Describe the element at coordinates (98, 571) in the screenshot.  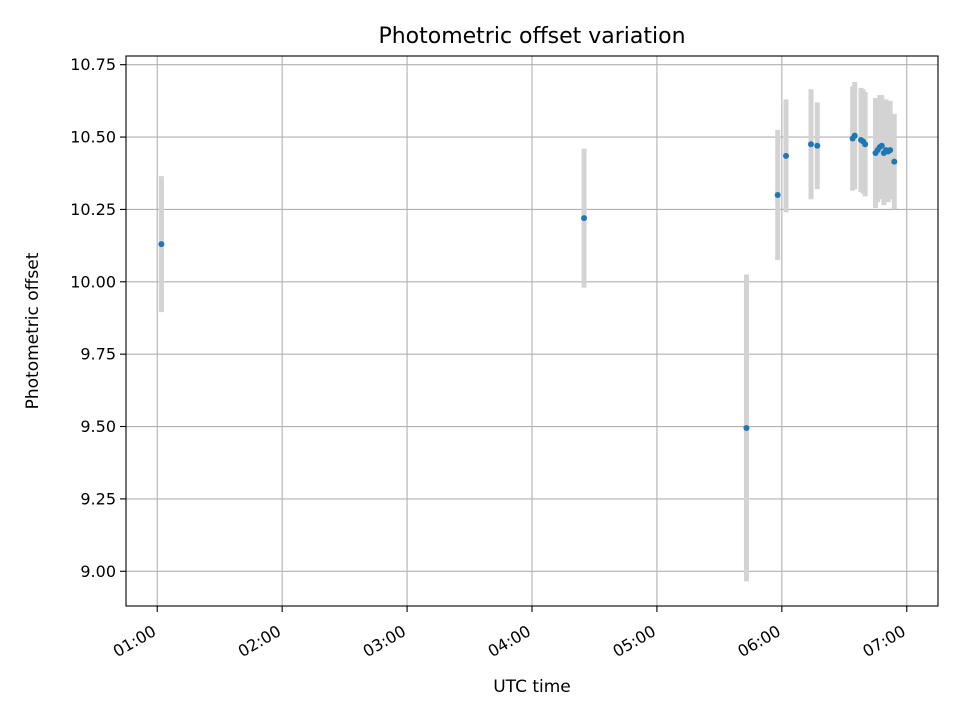
I see `y-tick-label: 9.00` at that location.